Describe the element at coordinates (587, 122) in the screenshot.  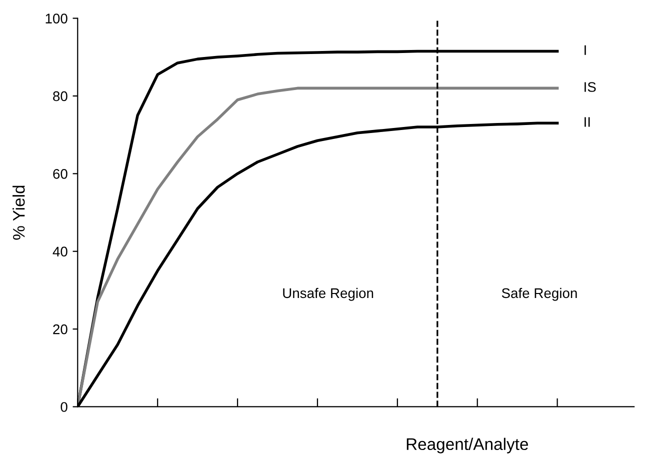
I see `series-label: II` at that location.